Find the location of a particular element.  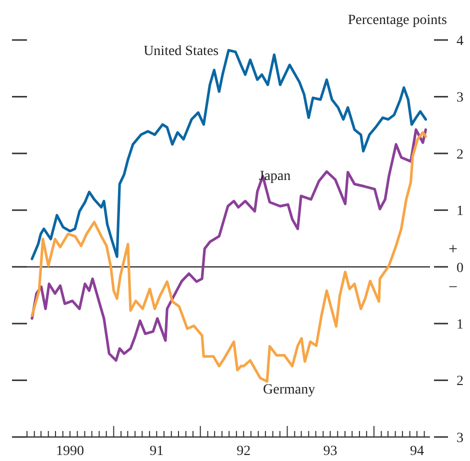

x-tick-label: 91 is located at coordinates (157, 451).